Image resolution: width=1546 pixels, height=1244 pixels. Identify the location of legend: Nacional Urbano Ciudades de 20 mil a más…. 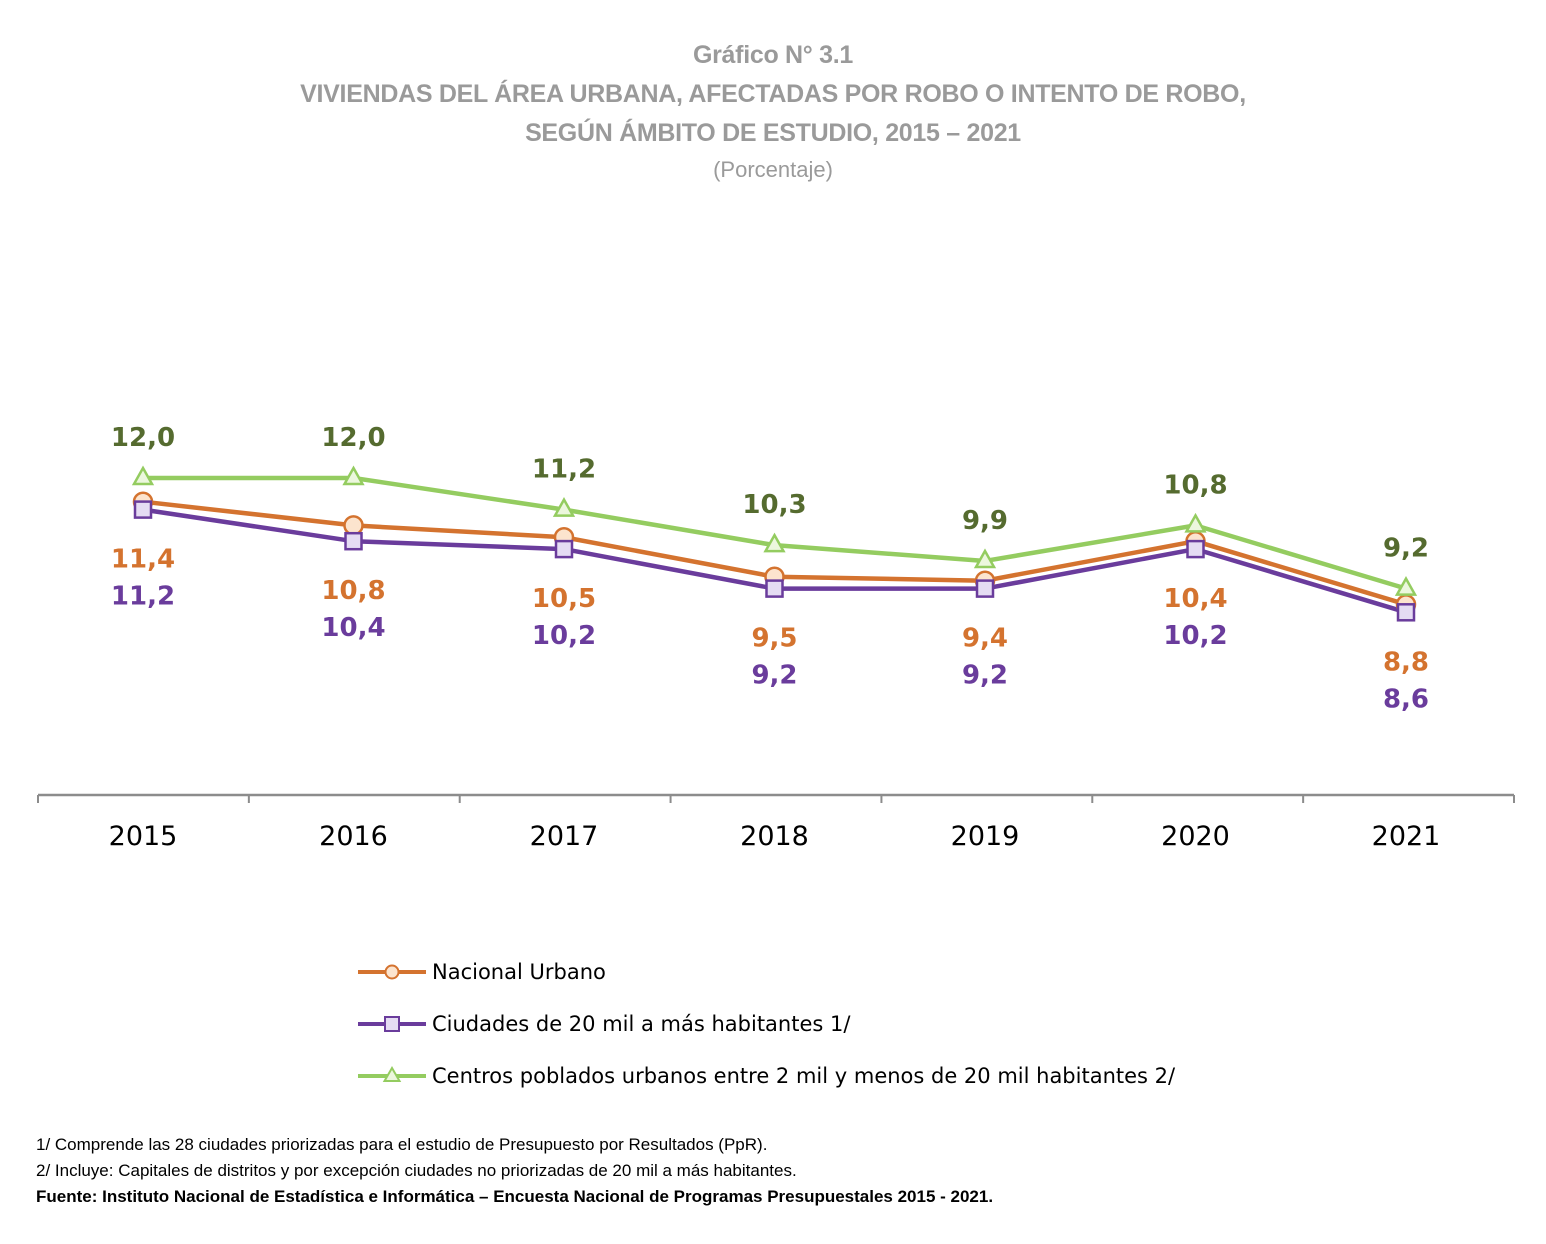
(765, 1024).